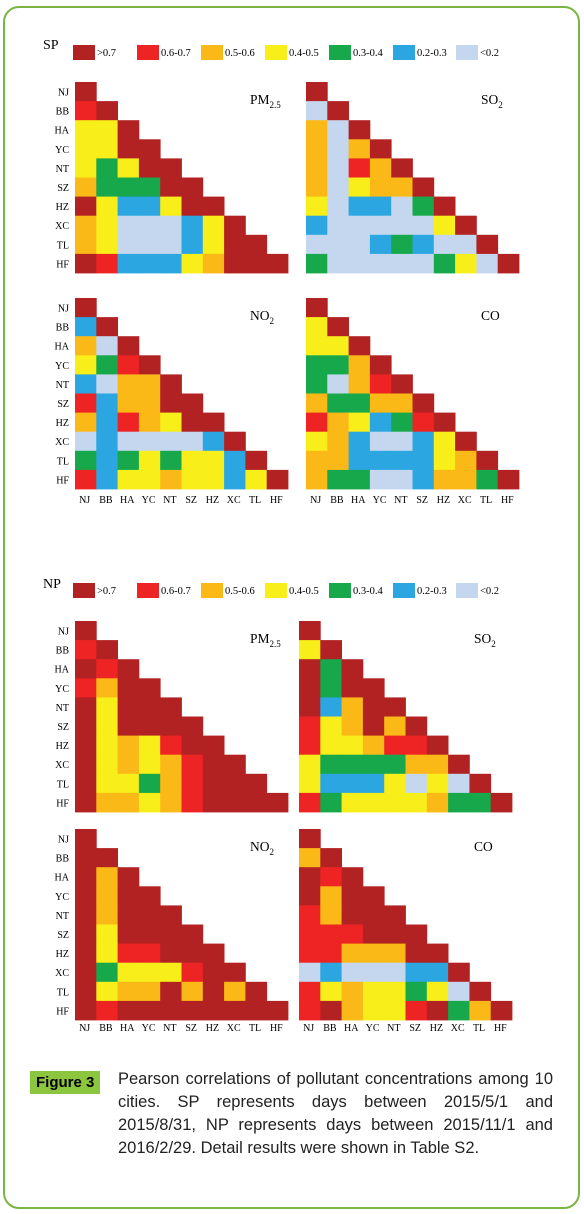  Describe the element at coordinates (493, 644) in the screenshot. I see `matrix-title-subscript: 2` at that location.